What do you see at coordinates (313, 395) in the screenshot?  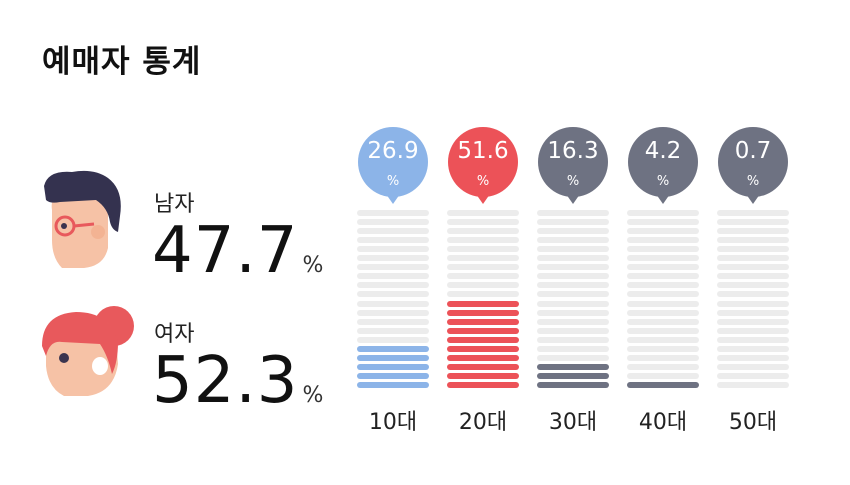 I see `female-percentage-unit: %` at bounding box center [313, 395].